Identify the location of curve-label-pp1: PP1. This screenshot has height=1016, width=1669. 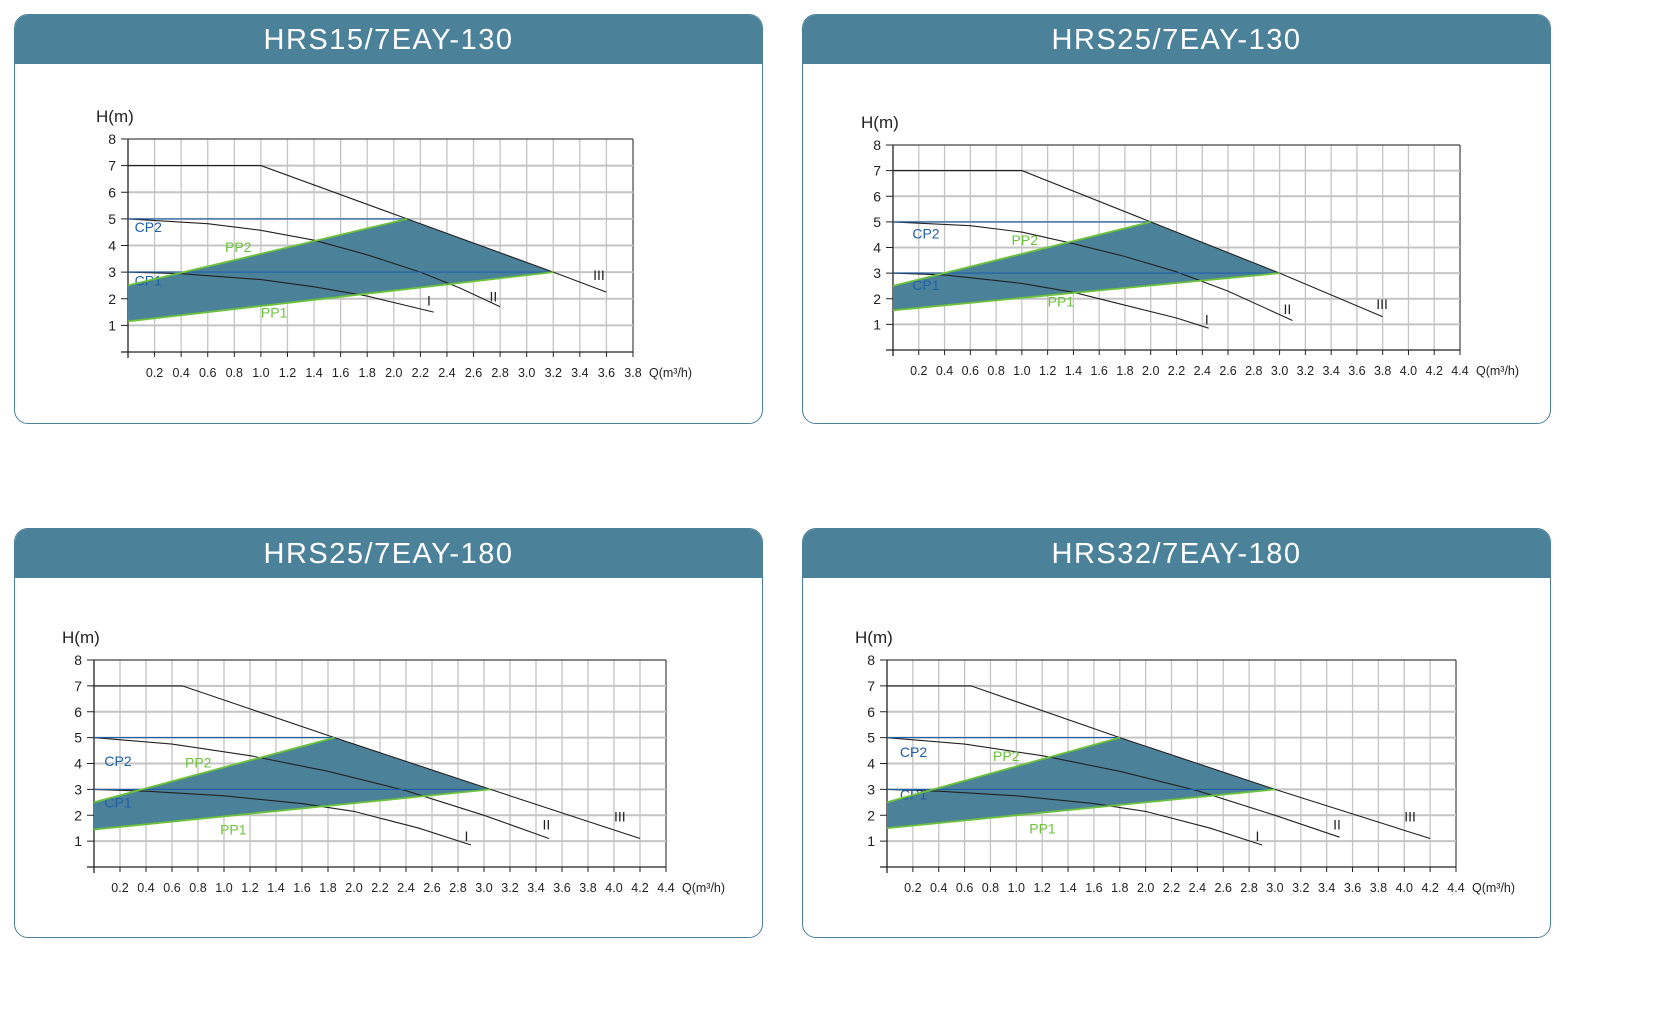
(1061, 301).